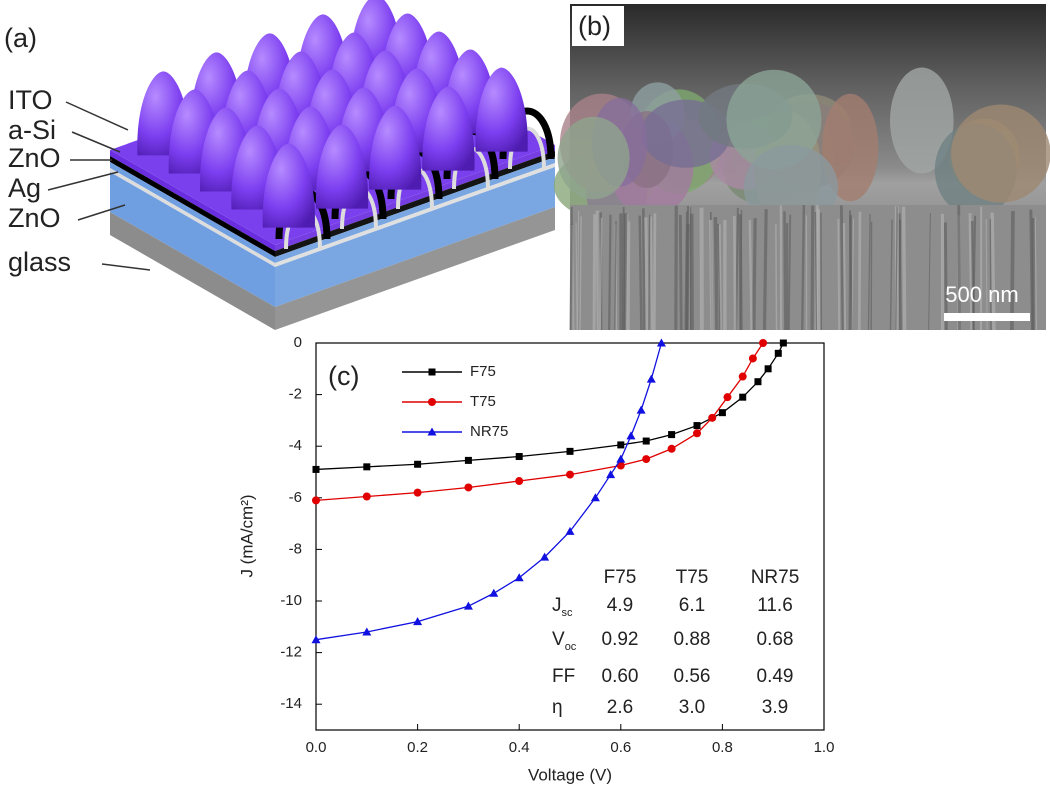  What do you see at coordinates (20, 38) in the screenshot?
I see `panel-label: (a)` at bounding box center [20, 38].